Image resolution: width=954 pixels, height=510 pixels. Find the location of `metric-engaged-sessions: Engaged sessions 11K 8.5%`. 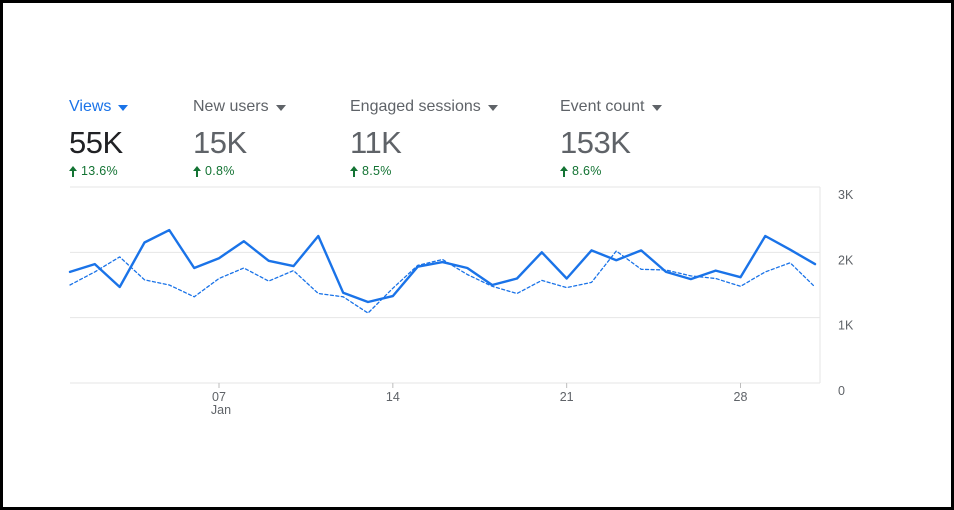

metric-engaged-sessions: Engaged sessions 11K 8.5% is located at coordinates (424, 137).